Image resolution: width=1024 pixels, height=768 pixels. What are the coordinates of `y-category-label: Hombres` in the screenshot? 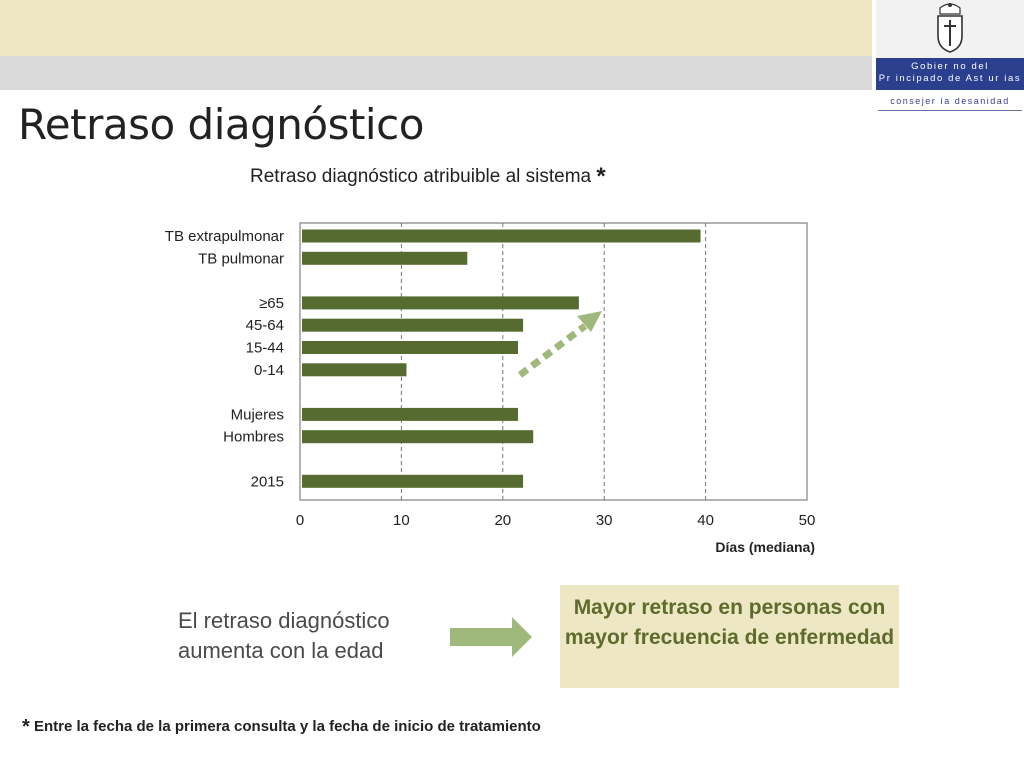 It's located at (253, 437).